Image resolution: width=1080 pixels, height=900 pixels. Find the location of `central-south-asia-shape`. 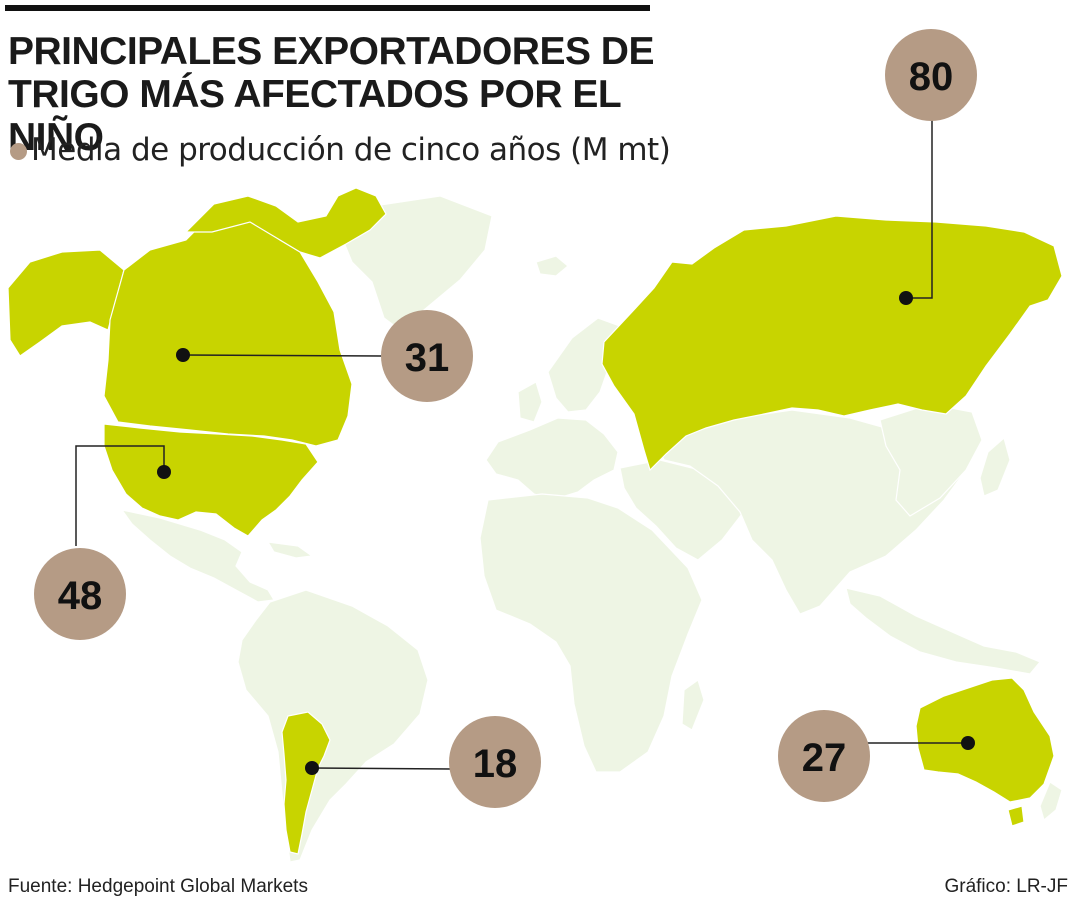

central-south-asia-shape is located at coordinates (811, 512).